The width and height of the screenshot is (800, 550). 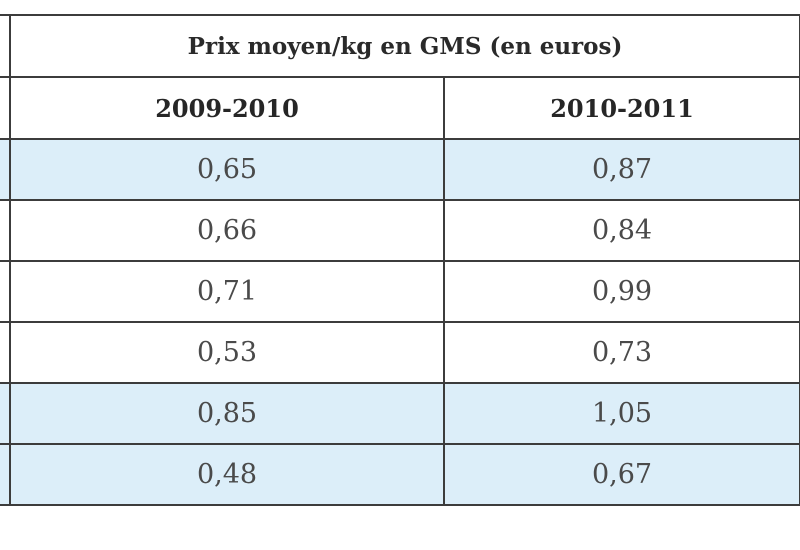 I want to click on table-row: 0,85 1,05, so click(x=400, y=413).